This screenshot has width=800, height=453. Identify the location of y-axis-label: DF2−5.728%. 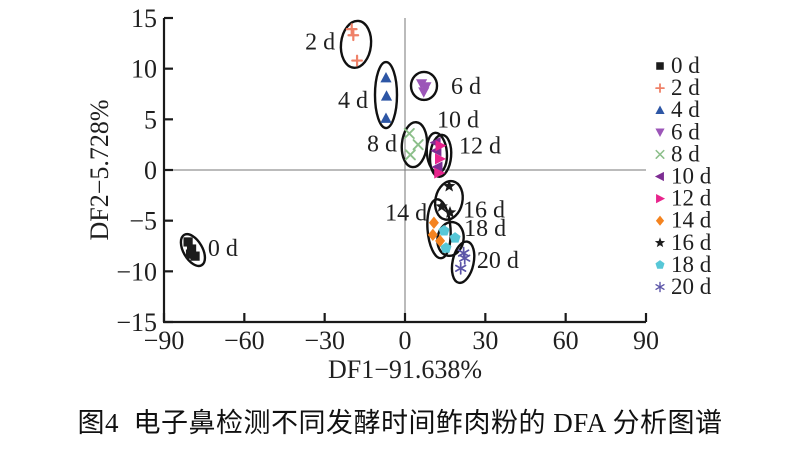
(99, 169).